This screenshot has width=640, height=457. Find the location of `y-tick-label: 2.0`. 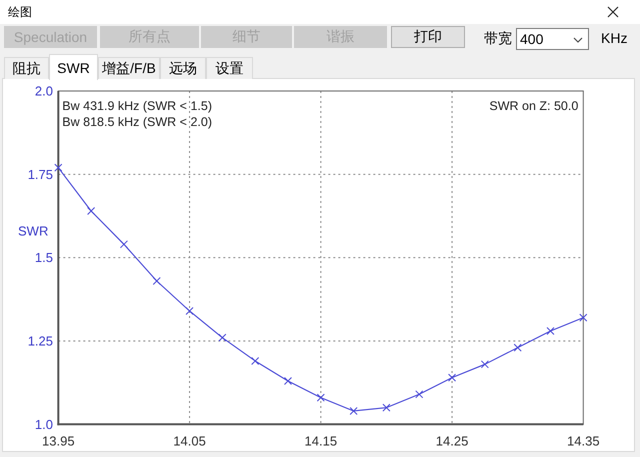

y-tick-label: 2.0 is located at coordinates (43, 91).